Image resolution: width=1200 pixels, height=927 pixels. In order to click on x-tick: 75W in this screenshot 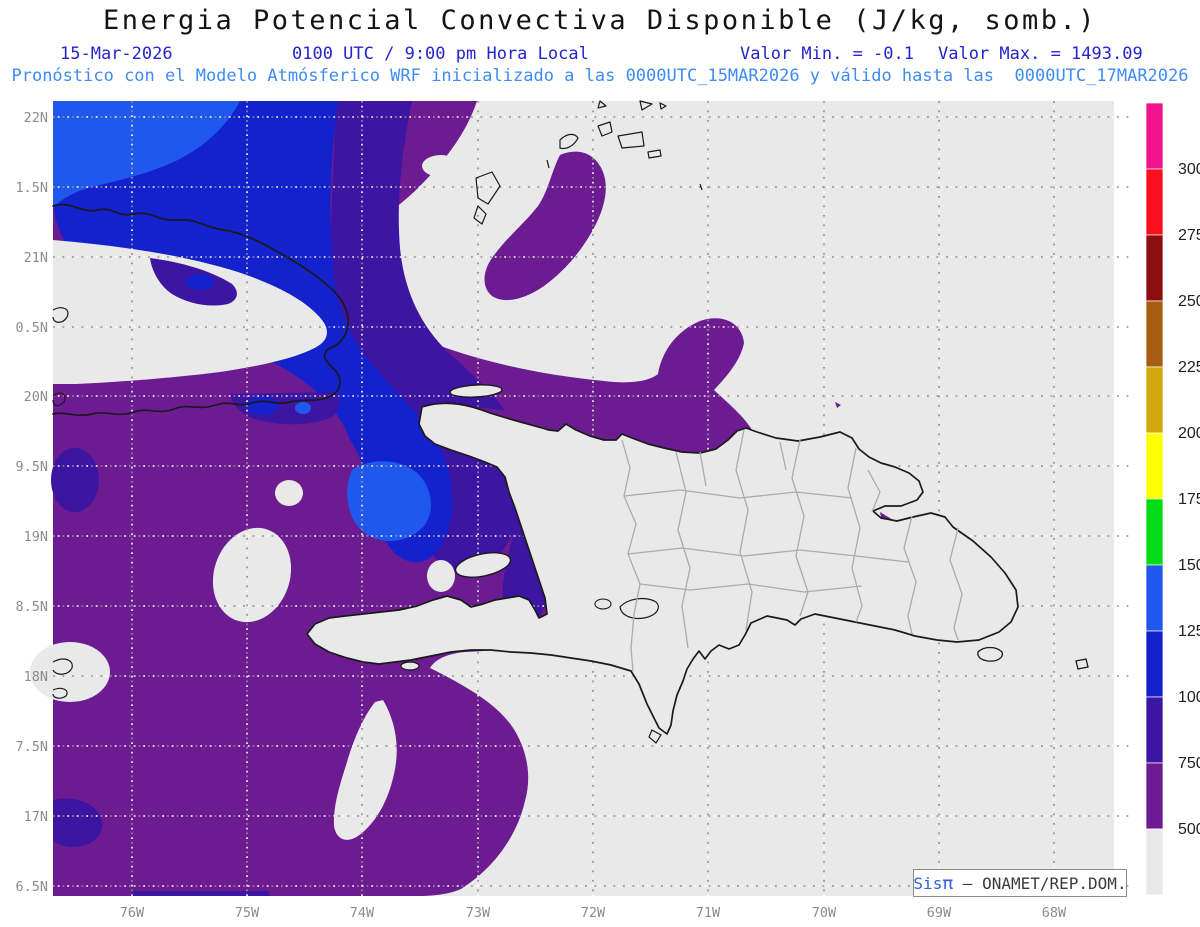, I will do `click(247, 913)`.